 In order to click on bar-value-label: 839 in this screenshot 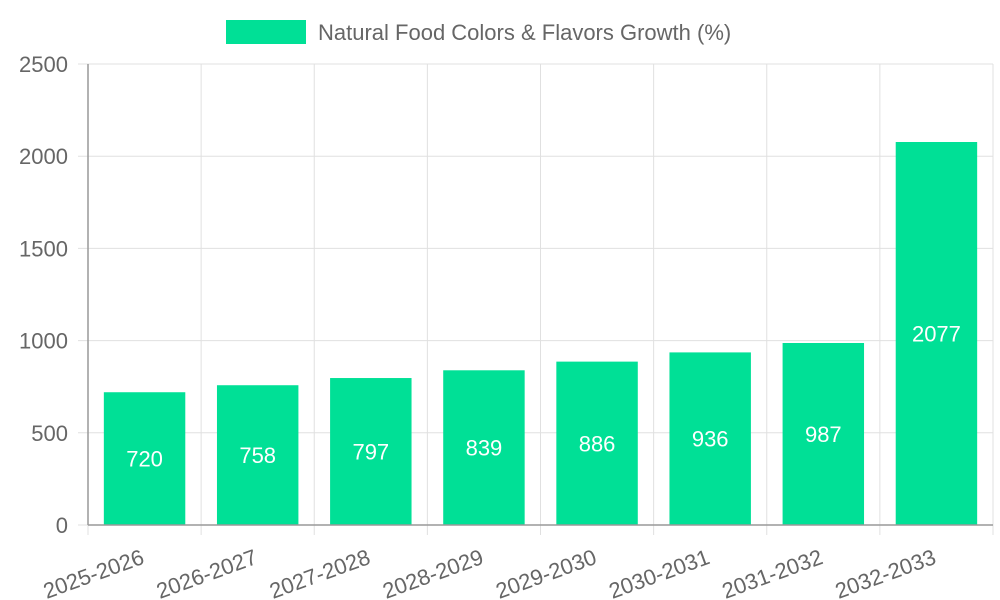, I will do `click(484, 448)`.